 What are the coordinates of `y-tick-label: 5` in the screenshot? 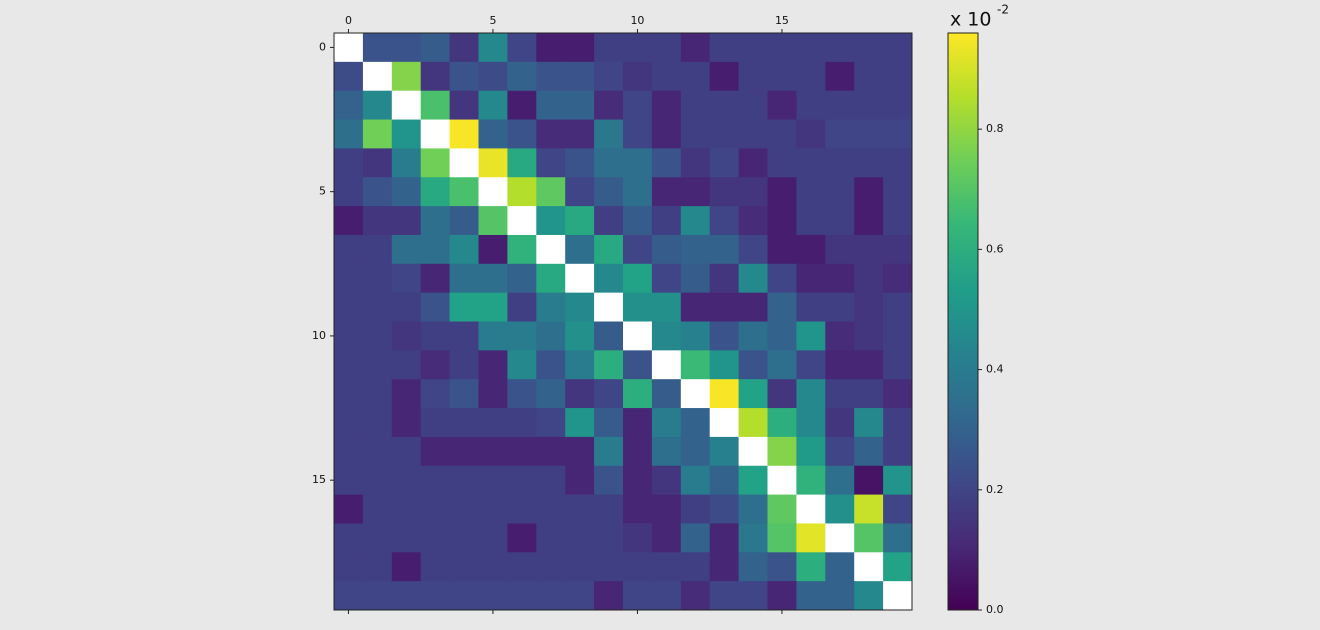 It's located at (322, 191).